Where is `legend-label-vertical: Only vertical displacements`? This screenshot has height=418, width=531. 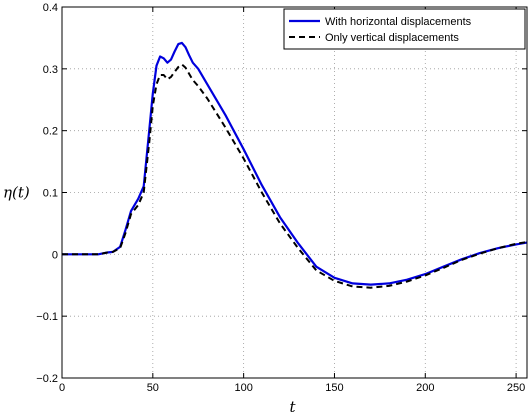 legend-label-vertical: Only vertical displacements is located at coordinates (392, 38).